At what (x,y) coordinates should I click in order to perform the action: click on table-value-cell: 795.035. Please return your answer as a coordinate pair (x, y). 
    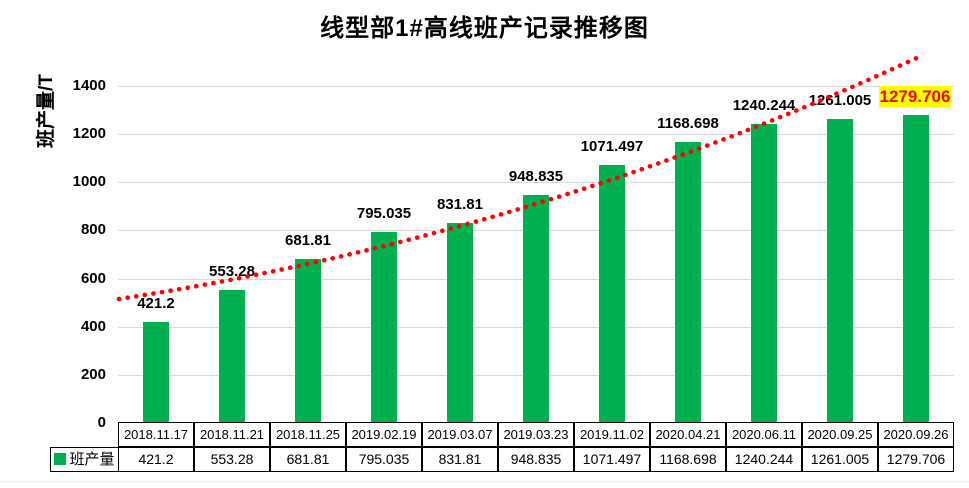
    Looking at the image, I should click on (384, 459).